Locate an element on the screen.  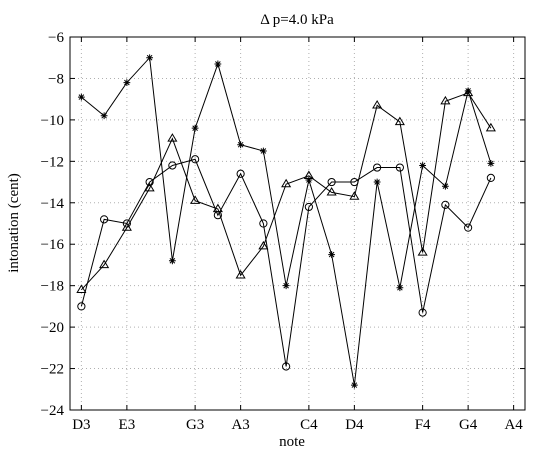
x-tick-label: D3 is located at coordinates (81, 425).